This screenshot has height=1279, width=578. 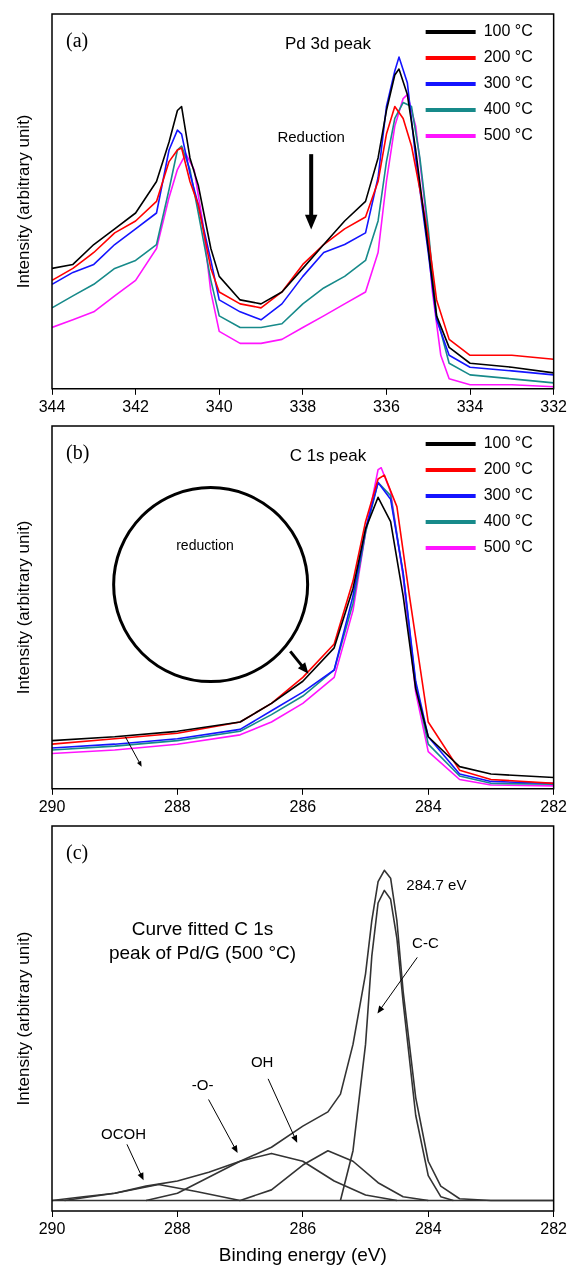 I want to click on x-tick-label: 334, so click(x=470, y=406).